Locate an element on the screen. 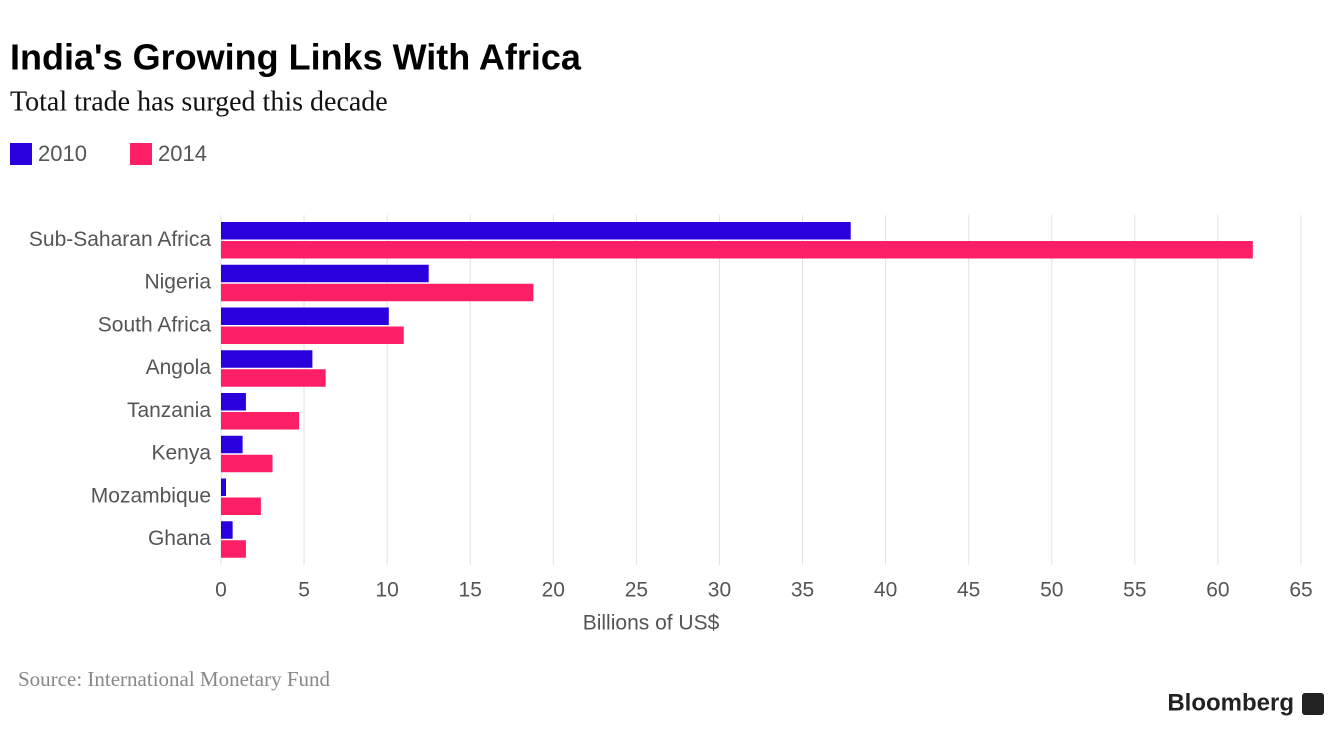  y-tick-label: South Africa is located at coordinates (155, 324).